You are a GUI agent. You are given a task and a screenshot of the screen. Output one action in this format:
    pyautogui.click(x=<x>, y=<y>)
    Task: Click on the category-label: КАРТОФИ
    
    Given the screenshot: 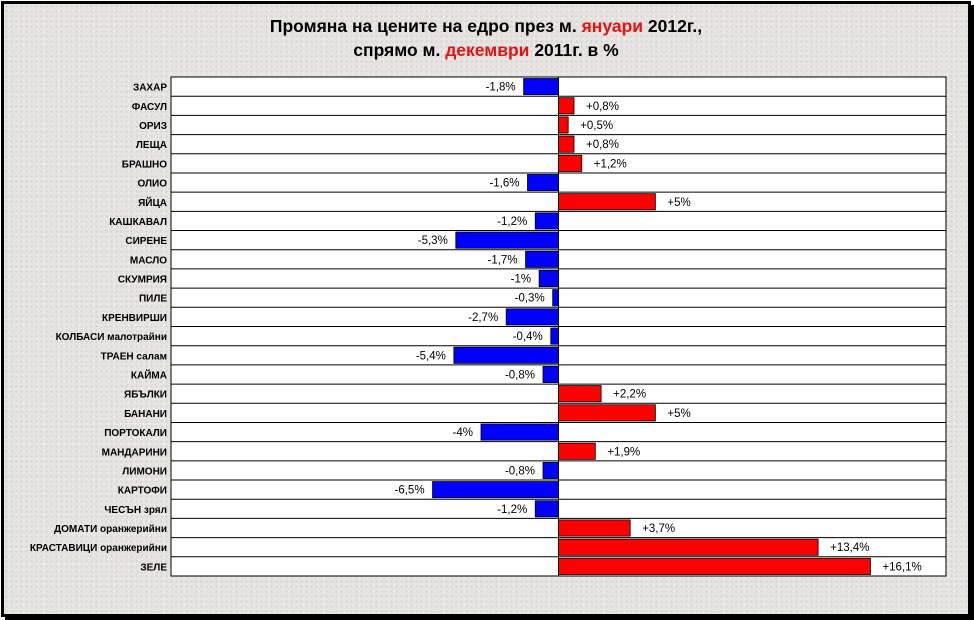 What is the action you would take?
    pyautogui.click(x=142, y=491)
    